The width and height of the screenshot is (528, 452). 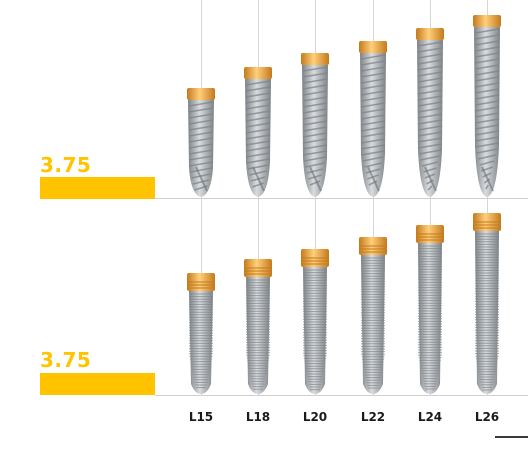 I want to click on length-label: L24, so click(x=430, y=417).